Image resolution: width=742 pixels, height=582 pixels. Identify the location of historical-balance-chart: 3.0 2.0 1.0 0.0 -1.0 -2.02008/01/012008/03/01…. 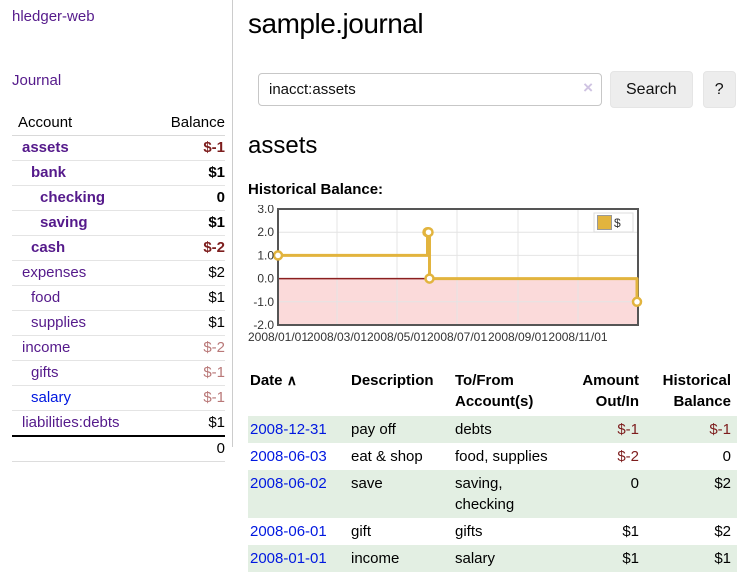
(445, 274).